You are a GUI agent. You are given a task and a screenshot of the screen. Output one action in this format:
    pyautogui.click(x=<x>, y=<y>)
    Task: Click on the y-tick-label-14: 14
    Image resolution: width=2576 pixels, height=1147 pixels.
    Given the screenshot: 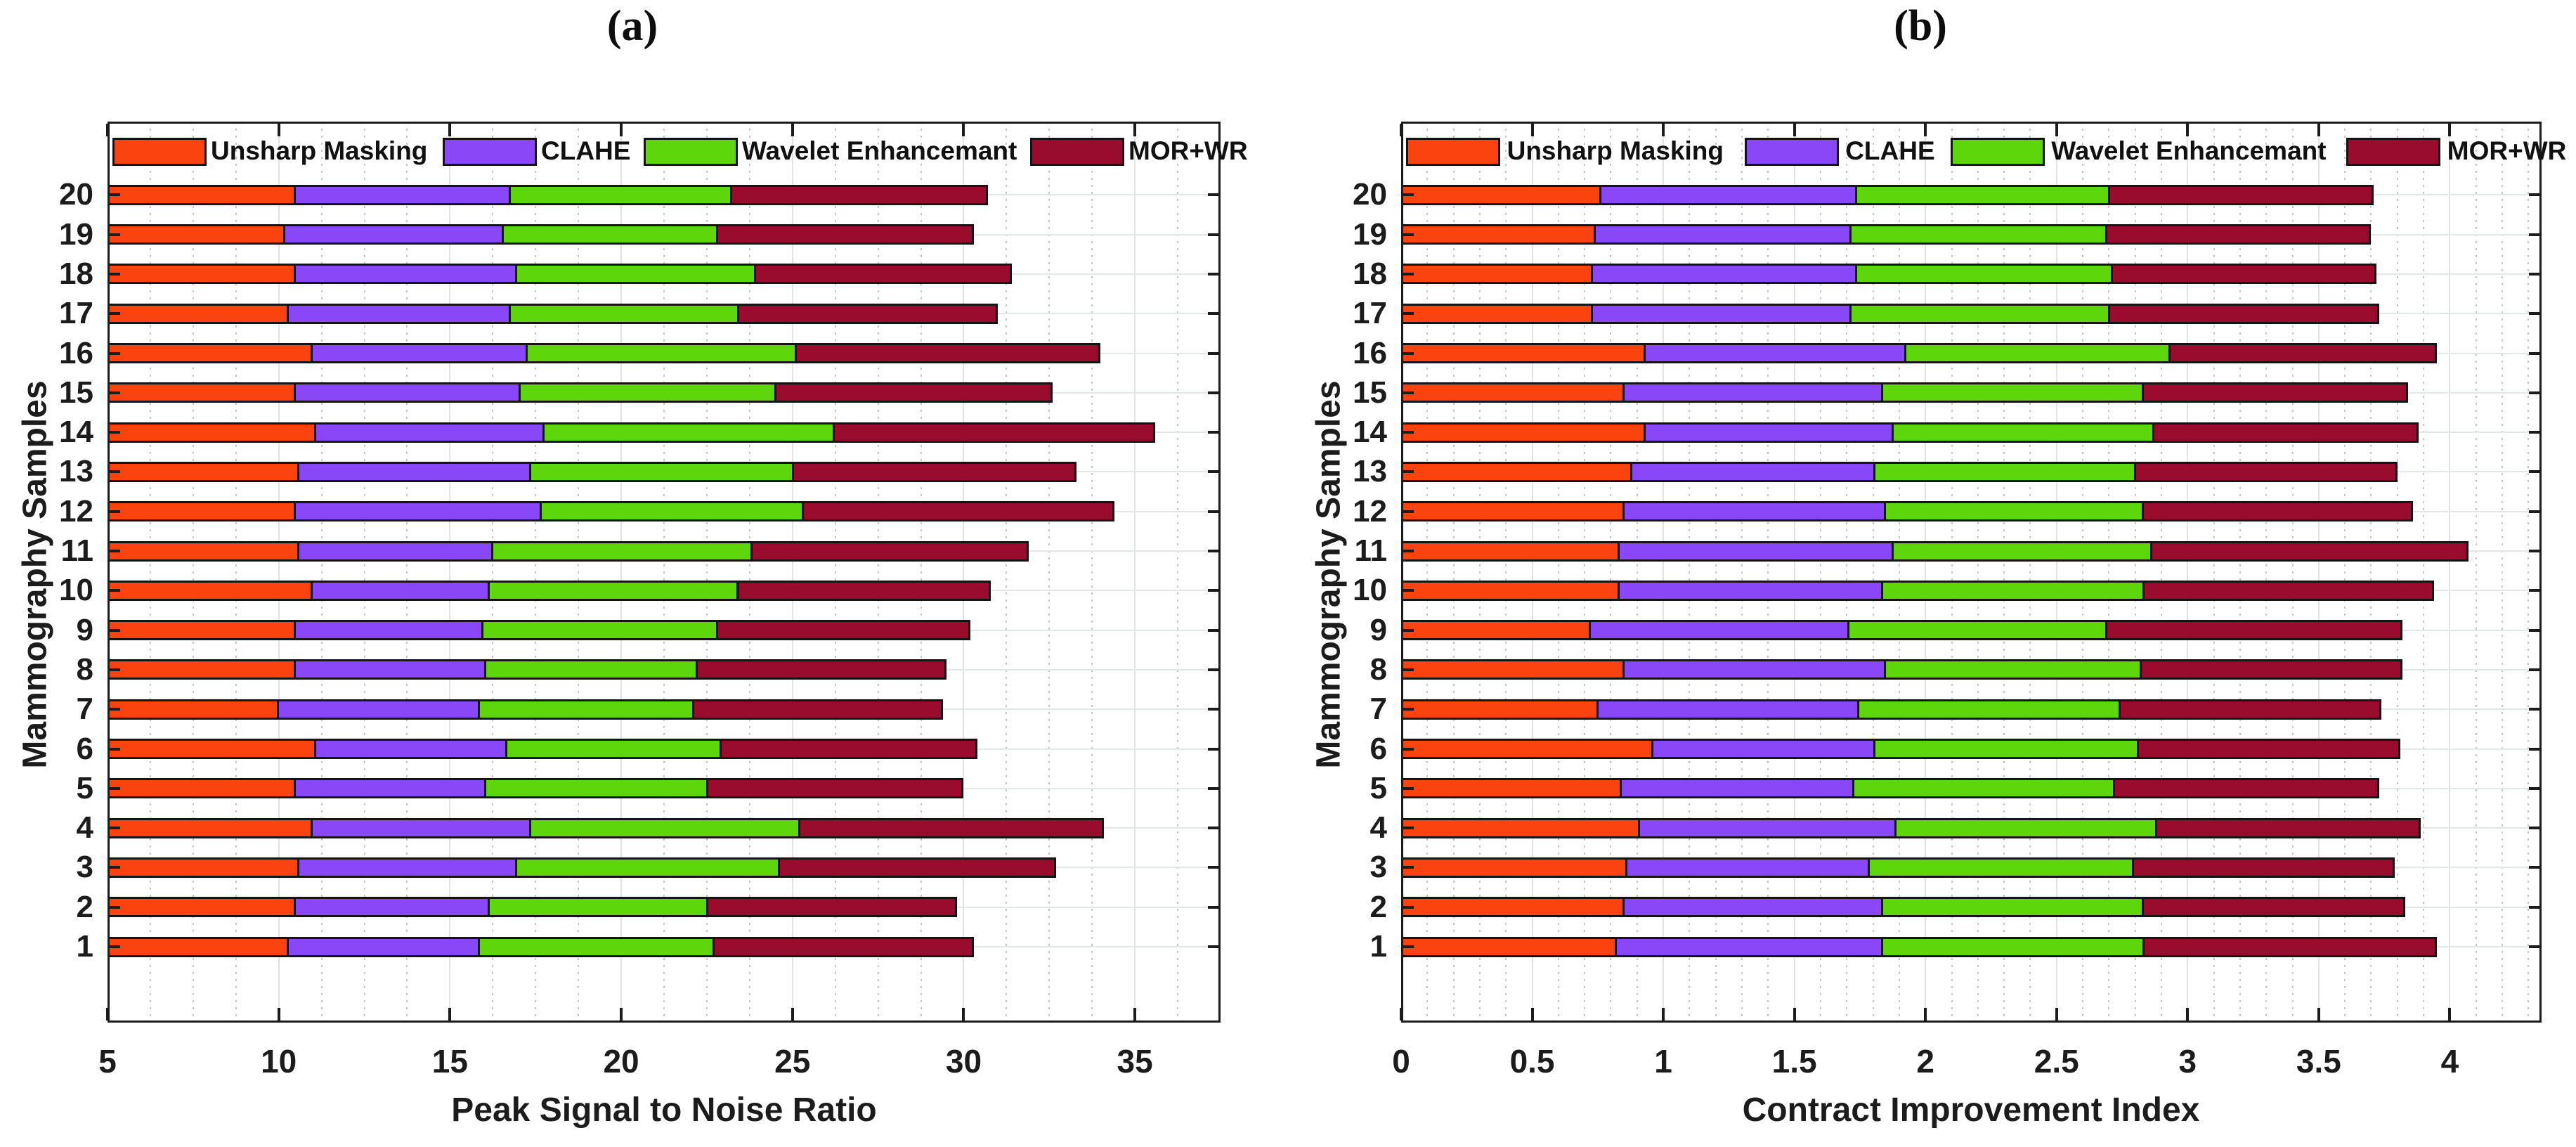 What is the action you would take?
    pyautogui.click(x=76, y=432)
    